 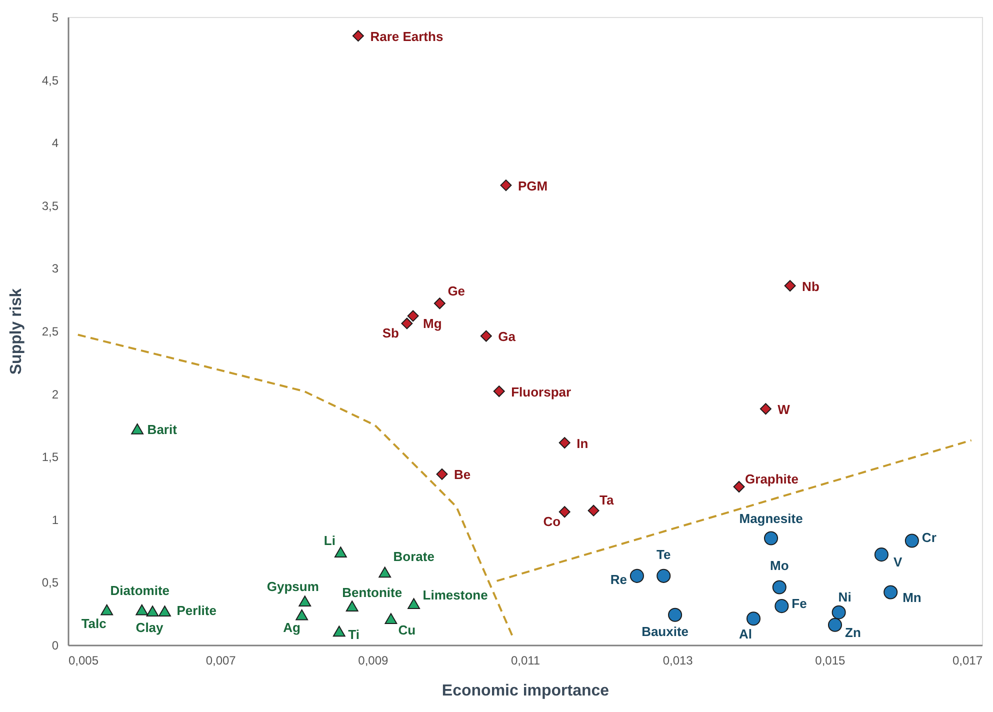 I want to click on annotation: Diatomite, so click(x=140, y=590).